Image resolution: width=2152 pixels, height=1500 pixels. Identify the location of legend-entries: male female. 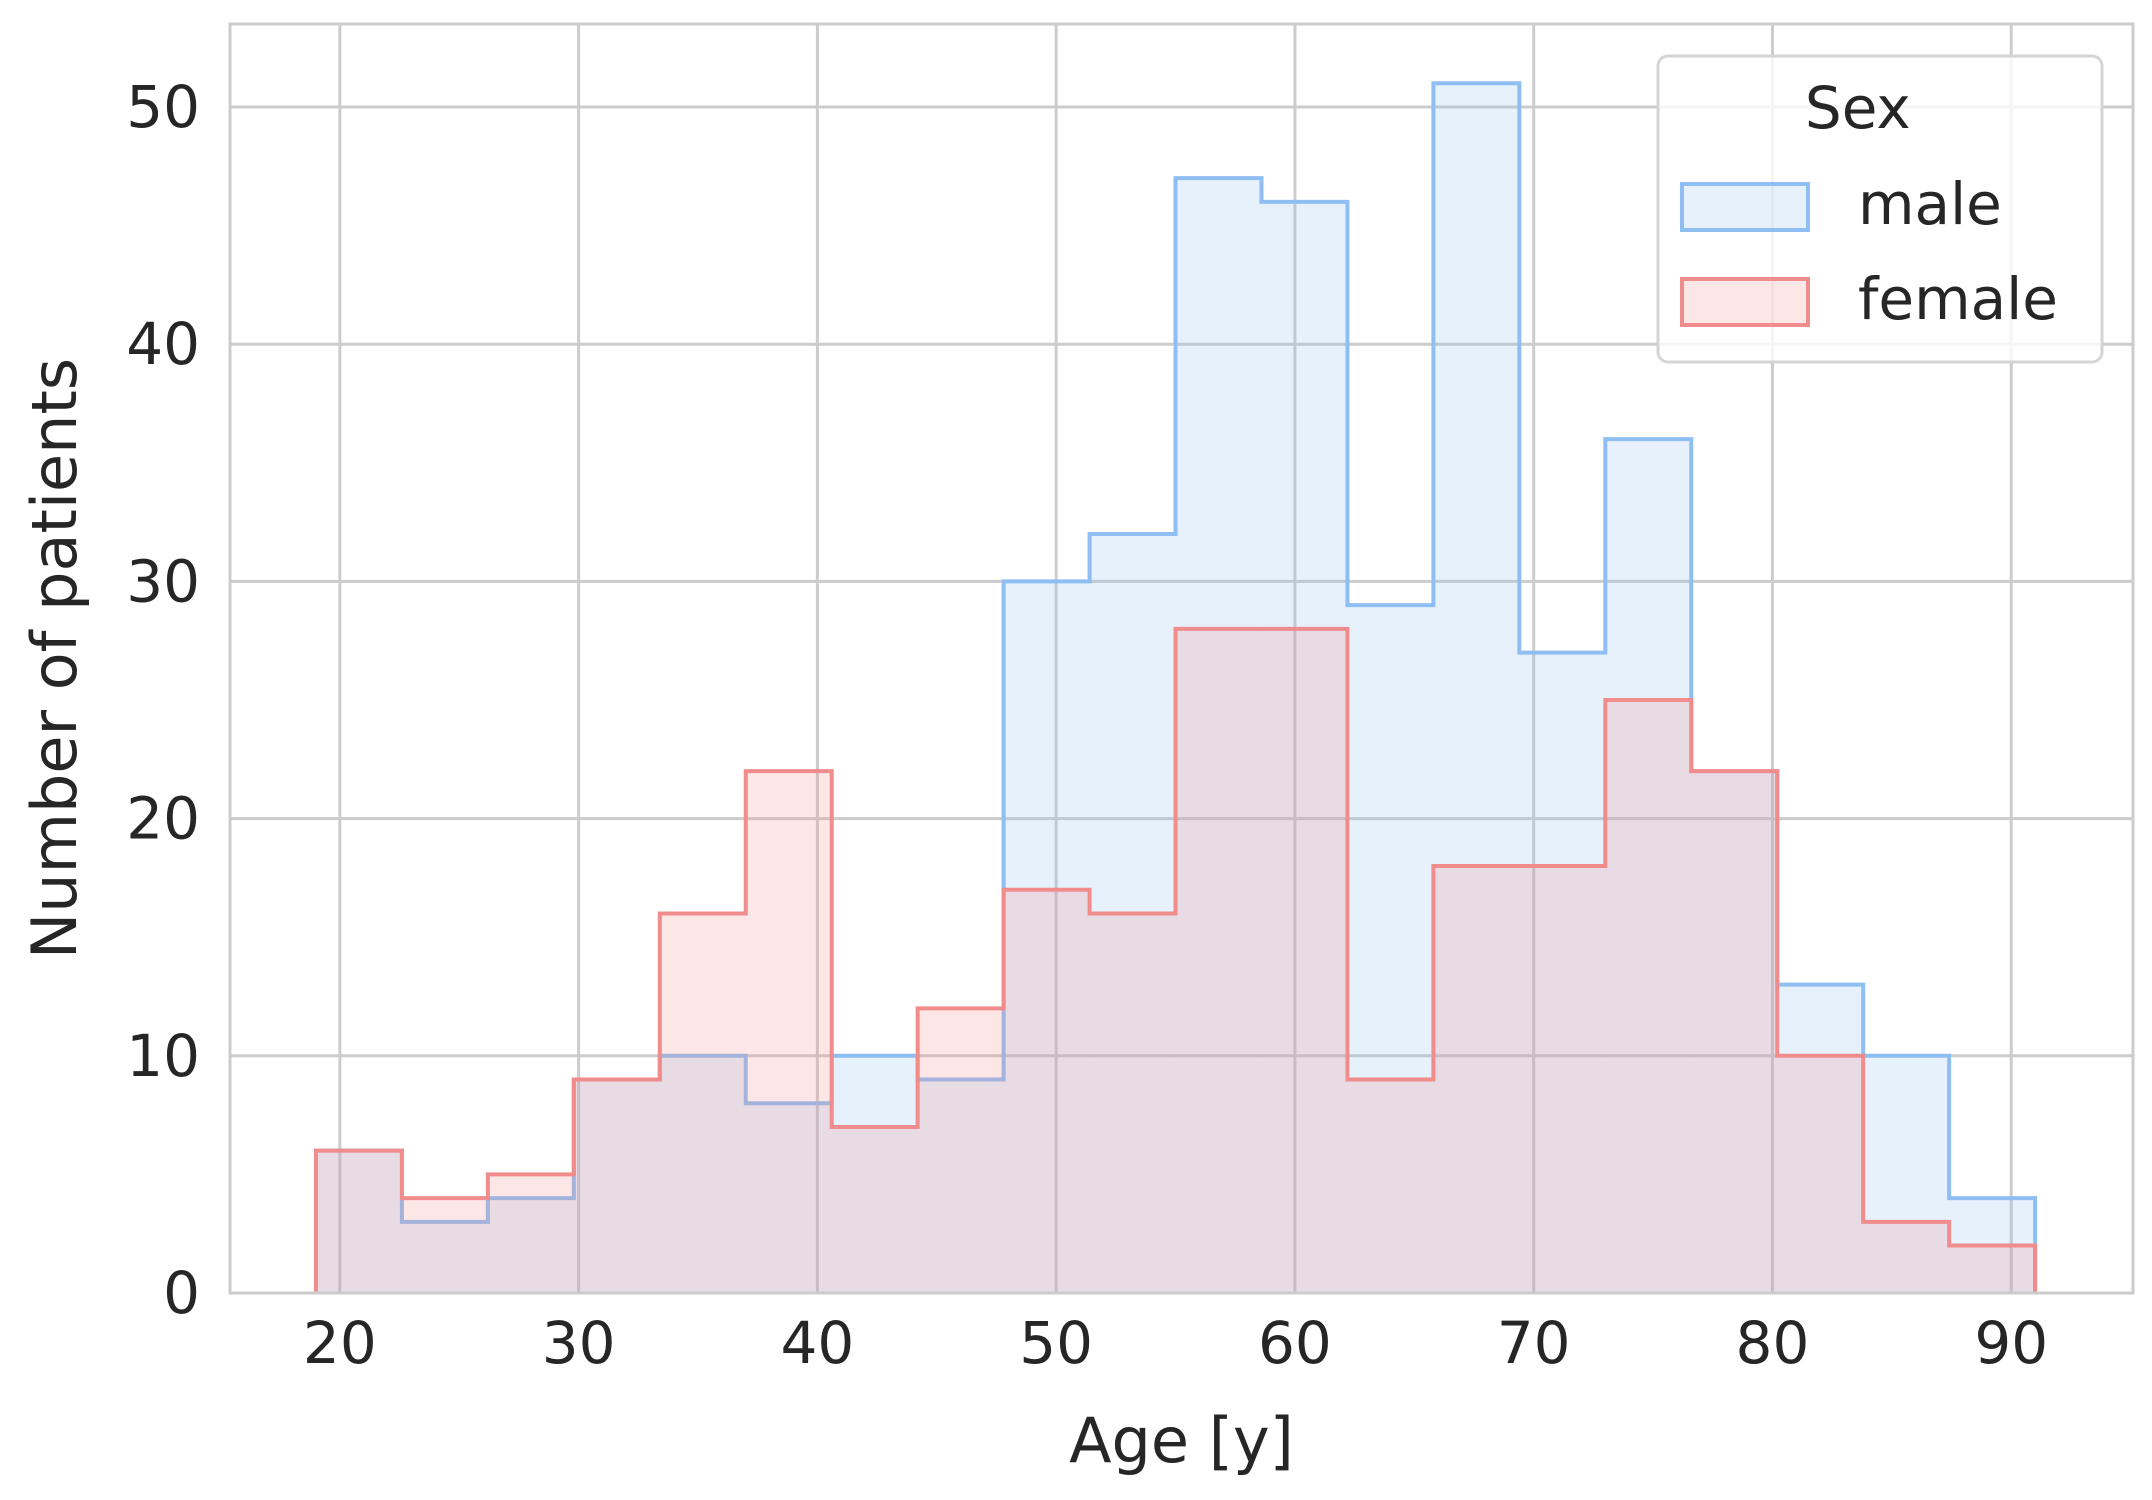
(1869, 251).